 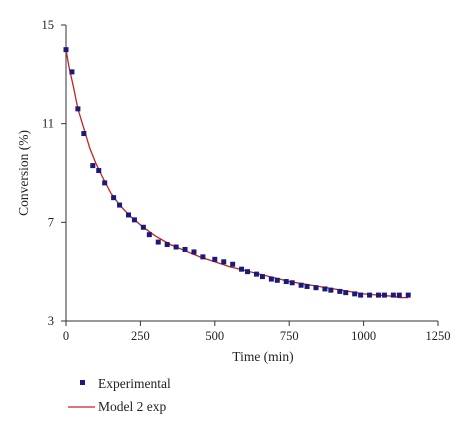 What do you see at coordinates (23, 173) in the screenshot?
I see `y-axis-title: Conversion (%)` at bounding box center [23, 173].